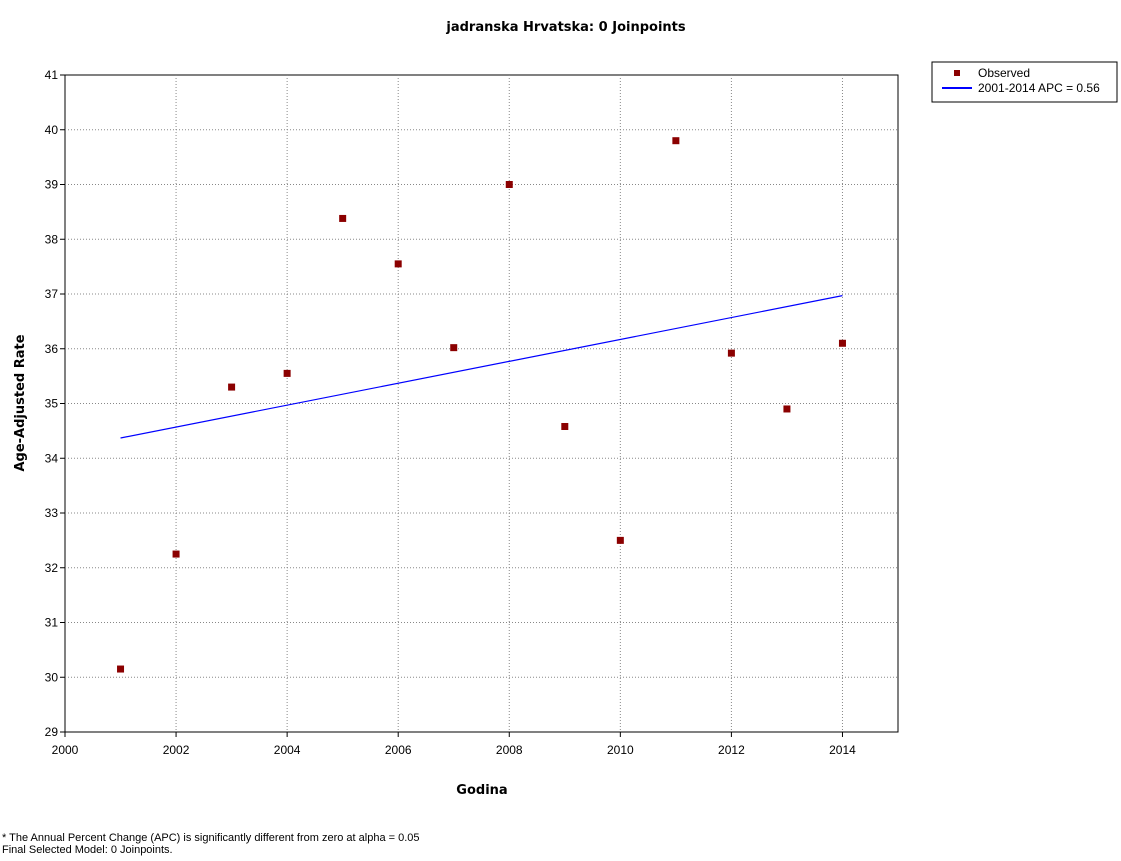 The height and width of the screenshot is (861, 1121). What do you see at coordinates (1004, 73) in the screenshot?
I see `legend-observed-label: Observed` at bounding box center [1004, 73].